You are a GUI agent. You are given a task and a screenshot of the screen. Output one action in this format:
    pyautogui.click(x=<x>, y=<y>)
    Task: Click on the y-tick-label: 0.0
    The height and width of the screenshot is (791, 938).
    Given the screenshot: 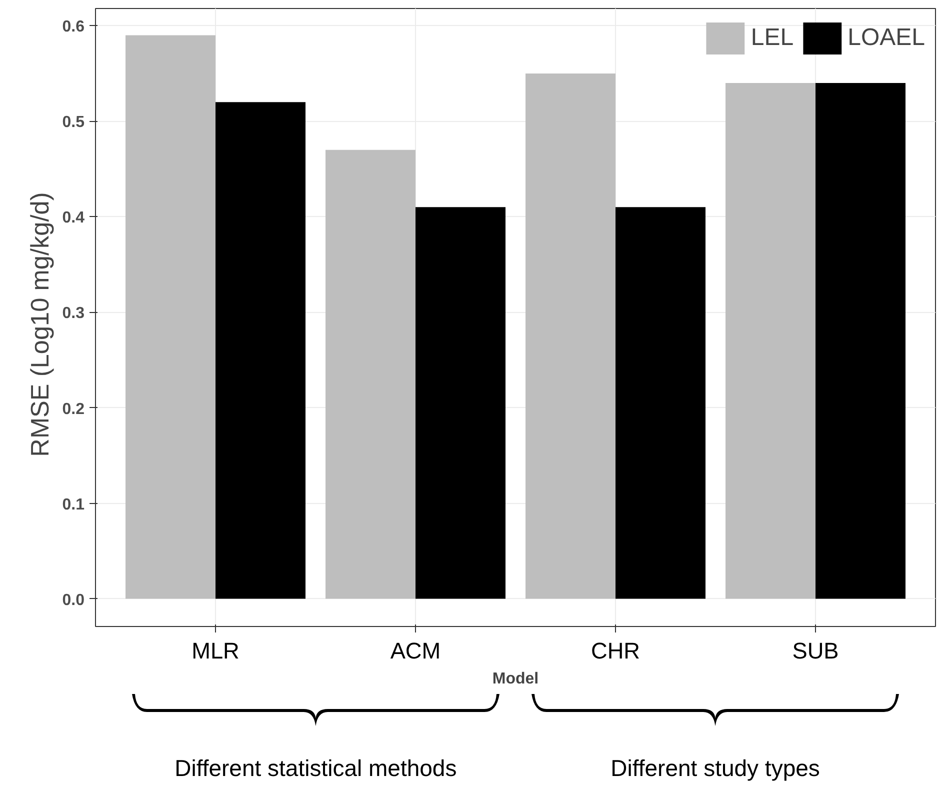 What is the action you would take?
    pyautogui.click(x=73, y=600)
    